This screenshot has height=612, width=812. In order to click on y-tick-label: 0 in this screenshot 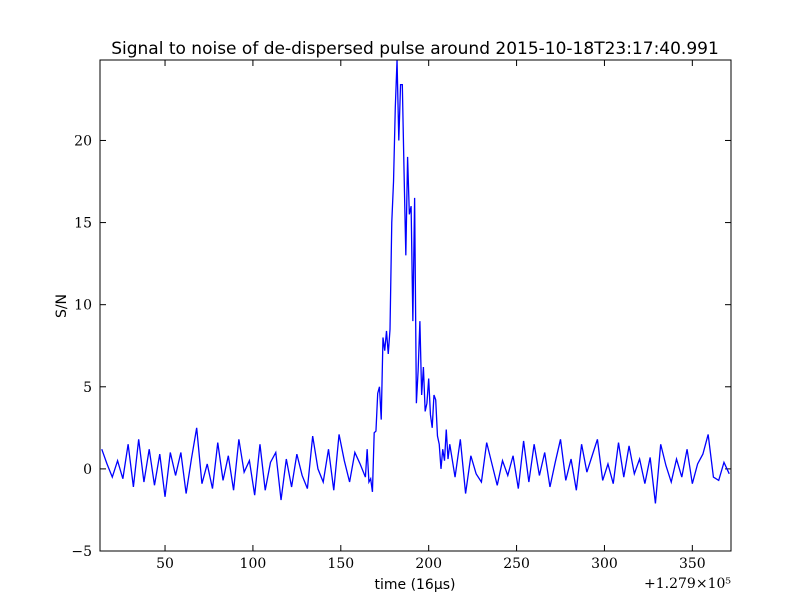, I will do `click(87, 470)`.